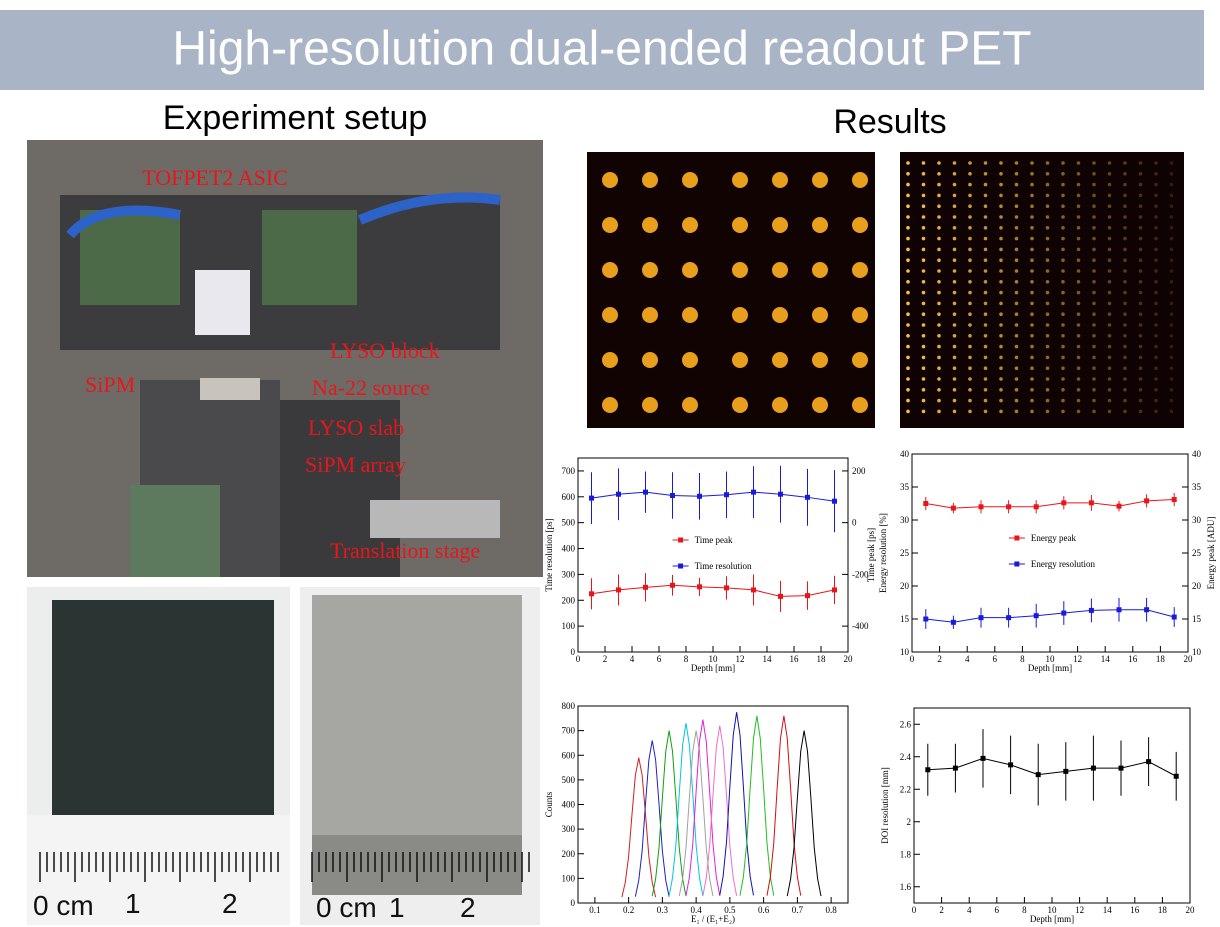 Image resolution: width=1220 pixels, height=927 pixels. What do you see at coordinates (569, 706) in the screenshot?
I see `y-tick-label: 800` at bounding box center [569, 706].